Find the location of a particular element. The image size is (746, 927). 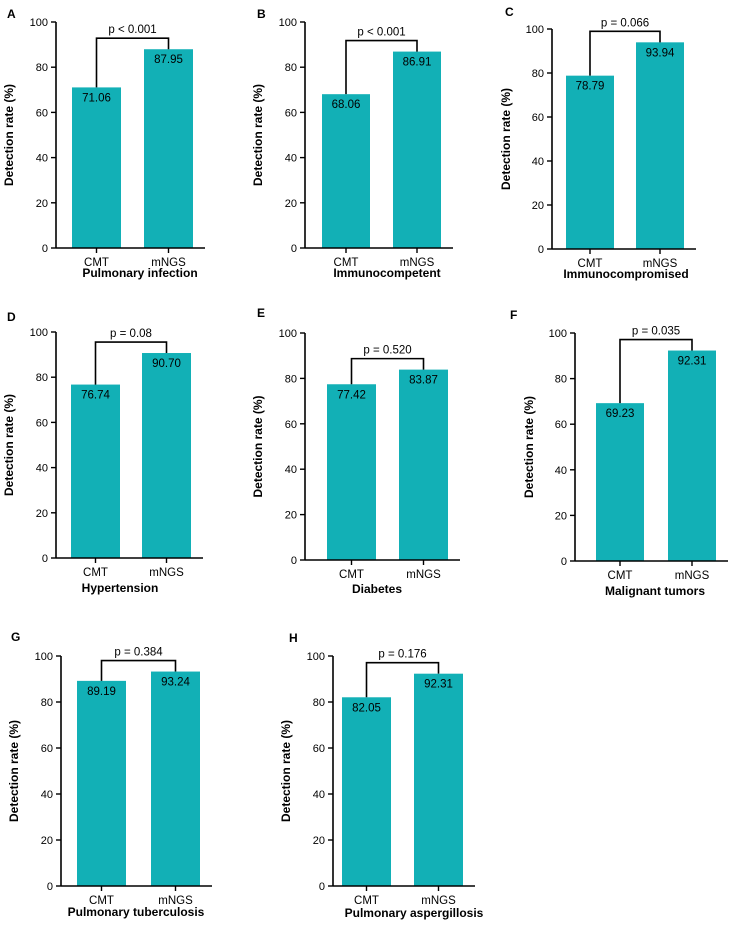

bar-value-label: 89.19 is located at coordinates (101, 692).